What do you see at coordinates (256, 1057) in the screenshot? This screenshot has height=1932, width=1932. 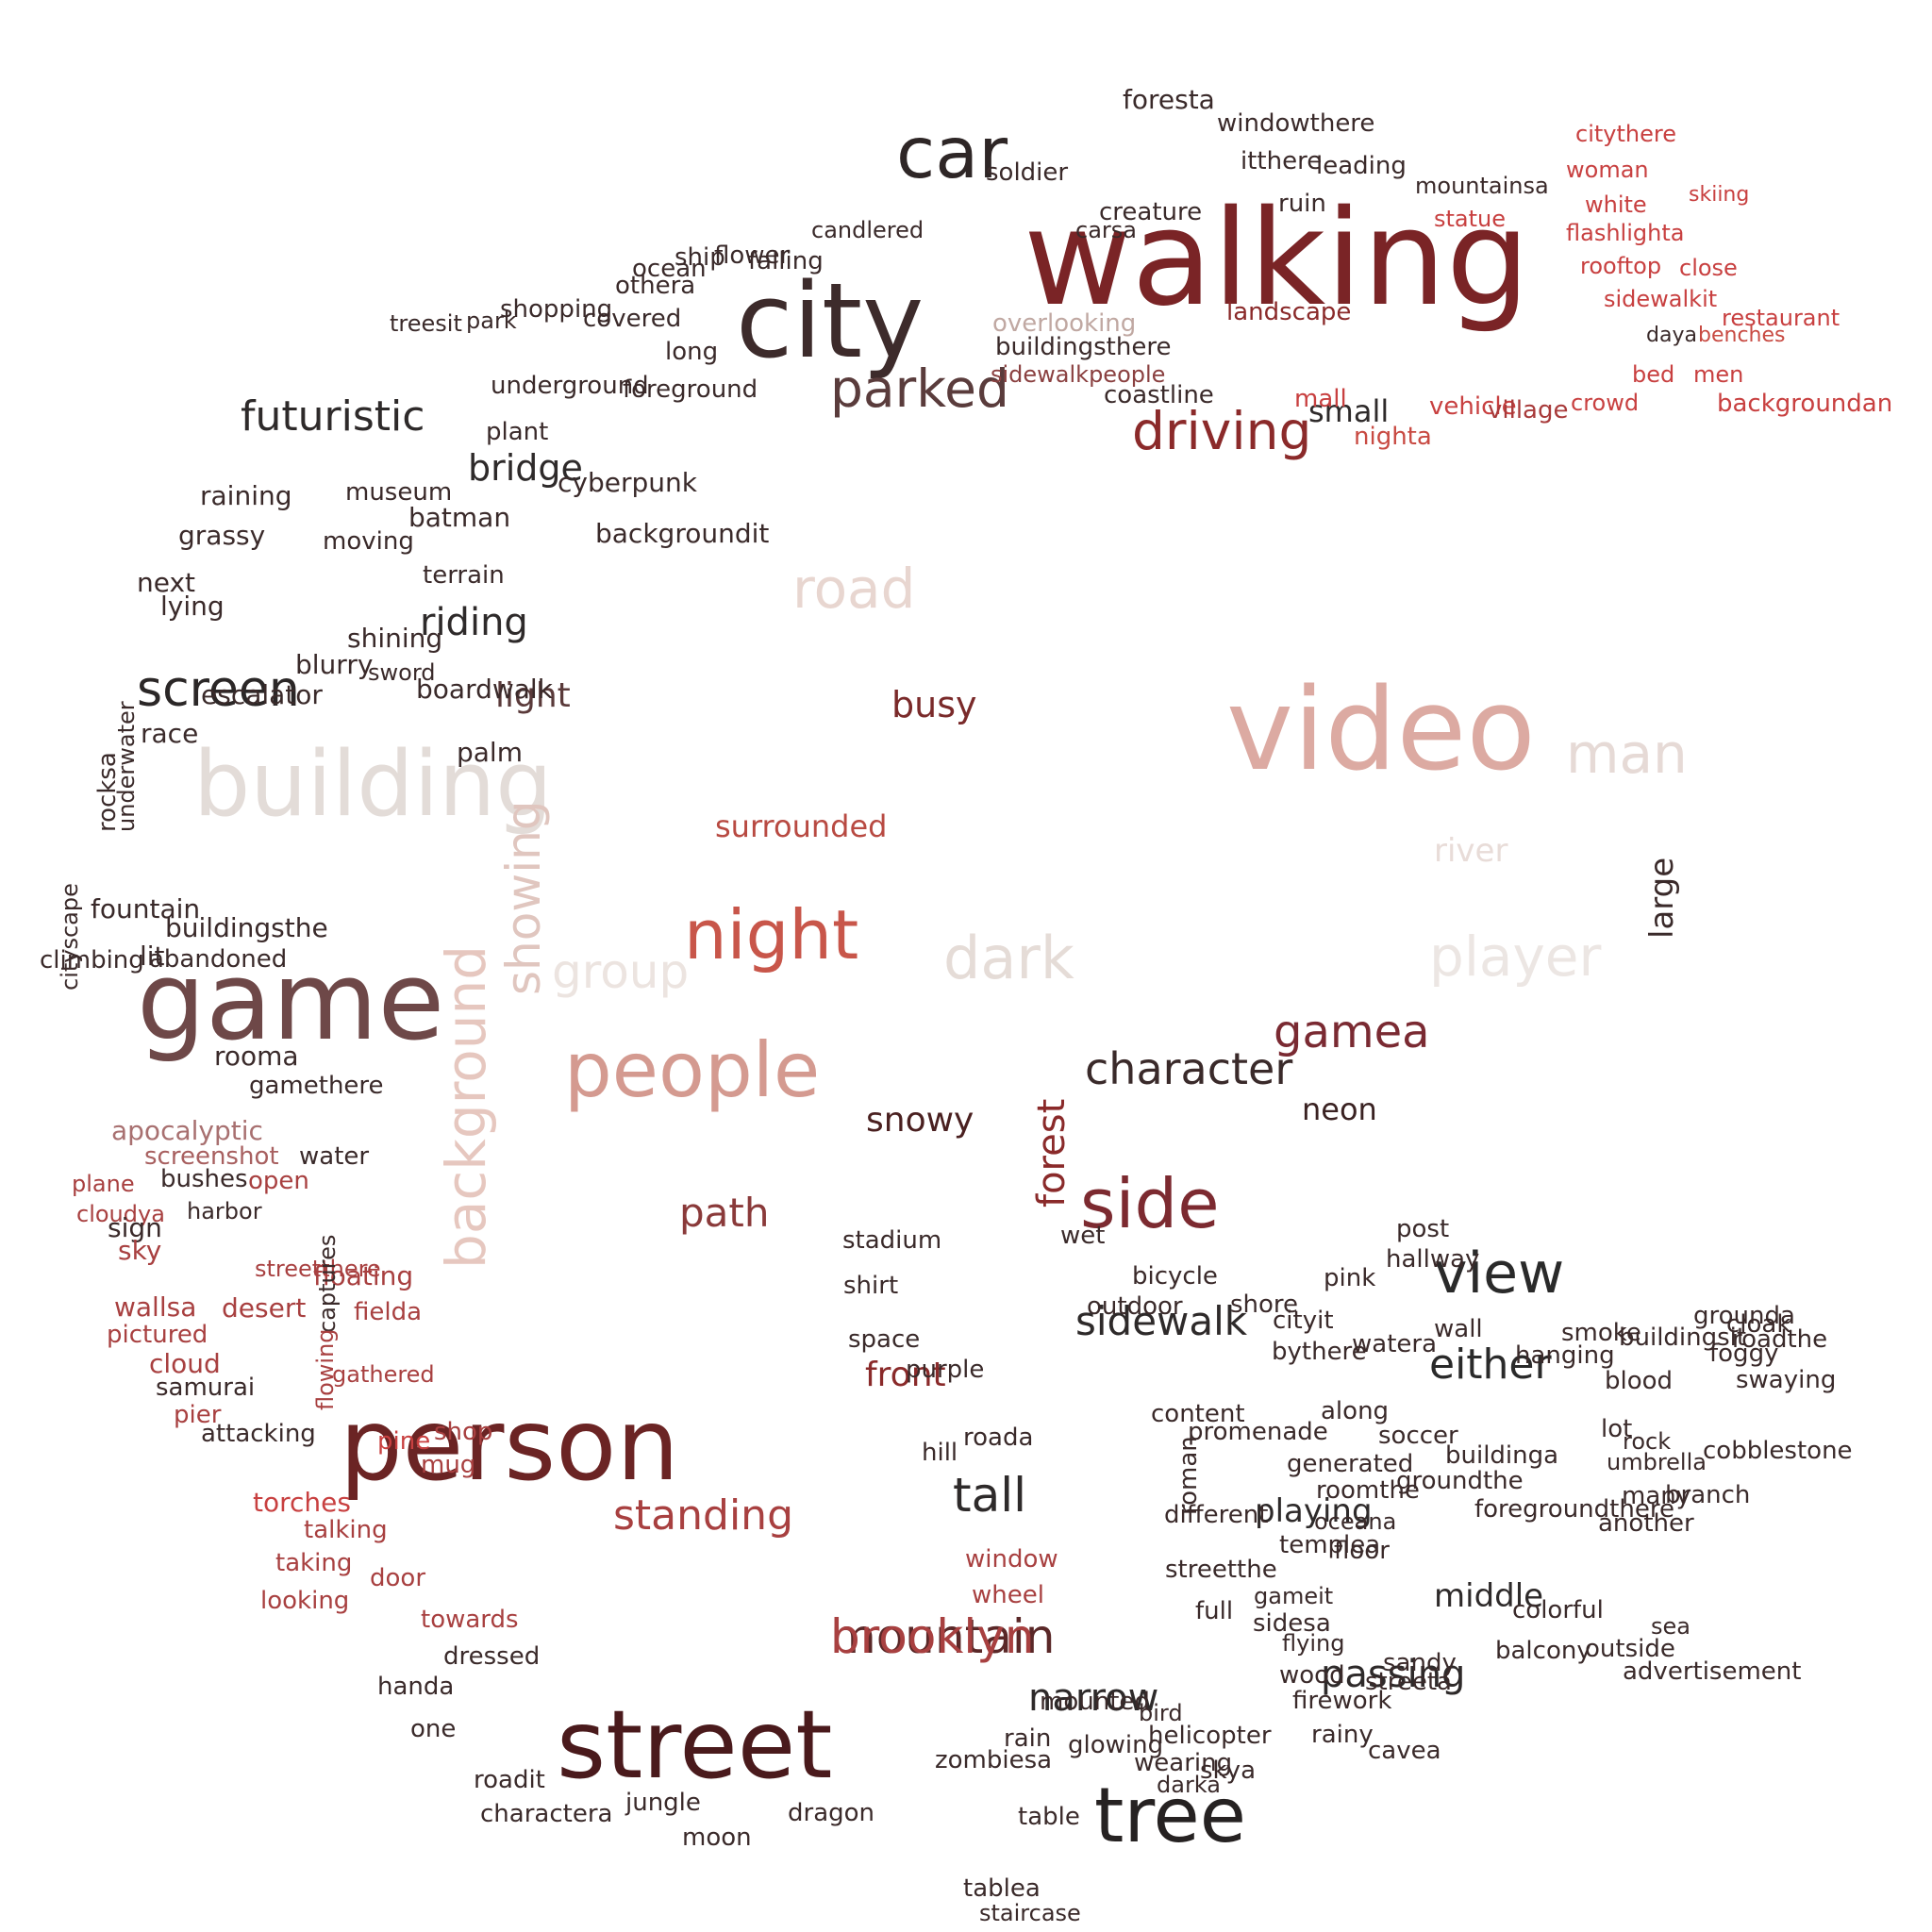 I see `word-rooma: rooma` at bounding box center [256, 1057].